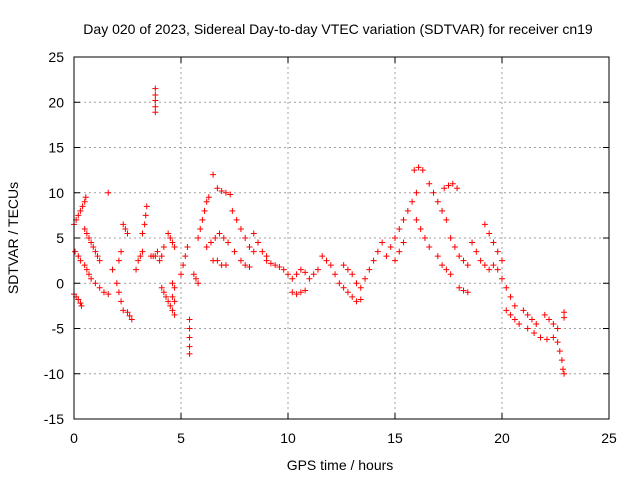  What do you see at coordinates (340, 465) in the screenshot?
I see `x-axis-label: GPS time / hours` at bounding box center [340, 465].